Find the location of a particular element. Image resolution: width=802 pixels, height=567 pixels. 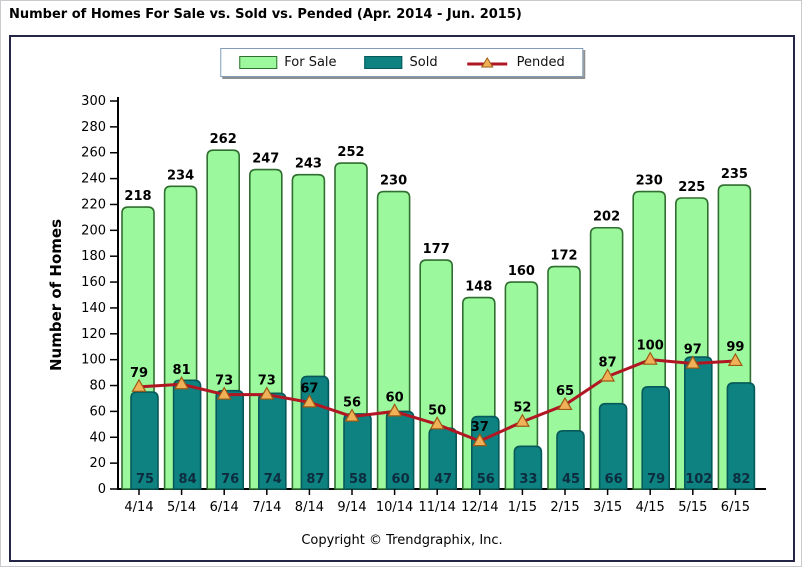

label-for-sale-6/15: 235 is located at coordinates (734, 174).